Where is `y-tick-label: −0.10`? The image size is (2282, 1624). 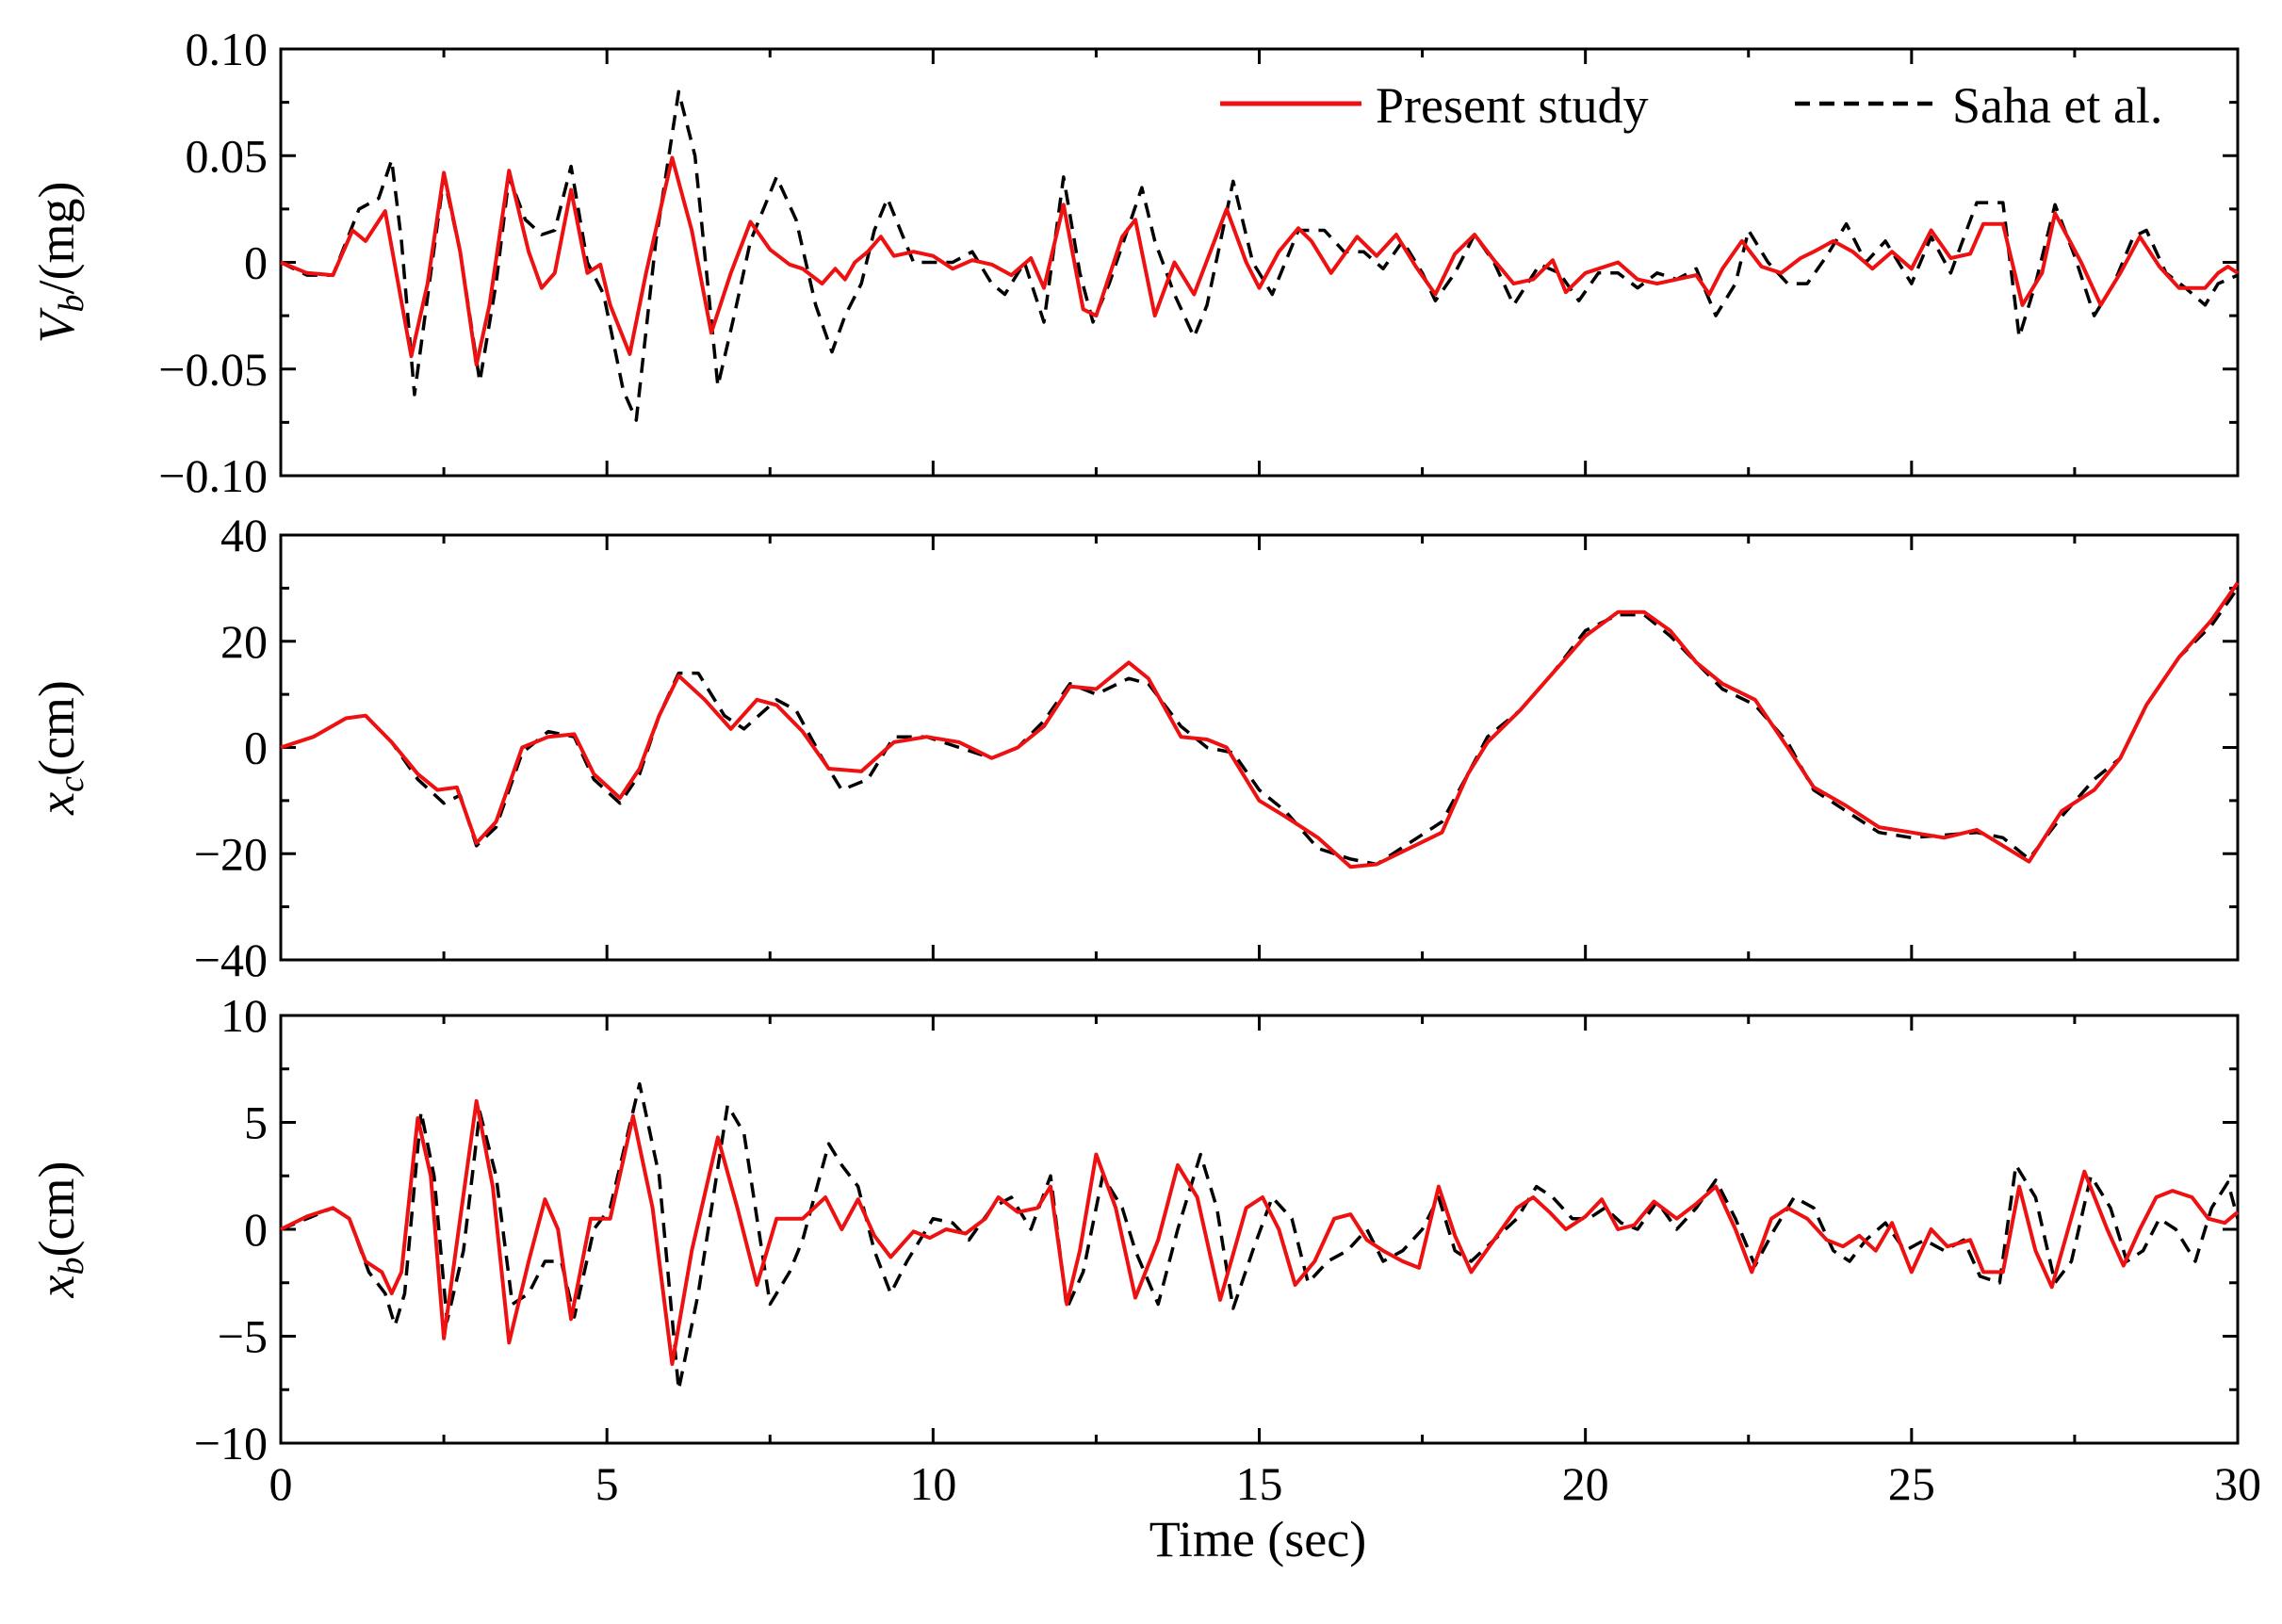 y-tick-label: −0.10 is located at coordinates (213, 476).